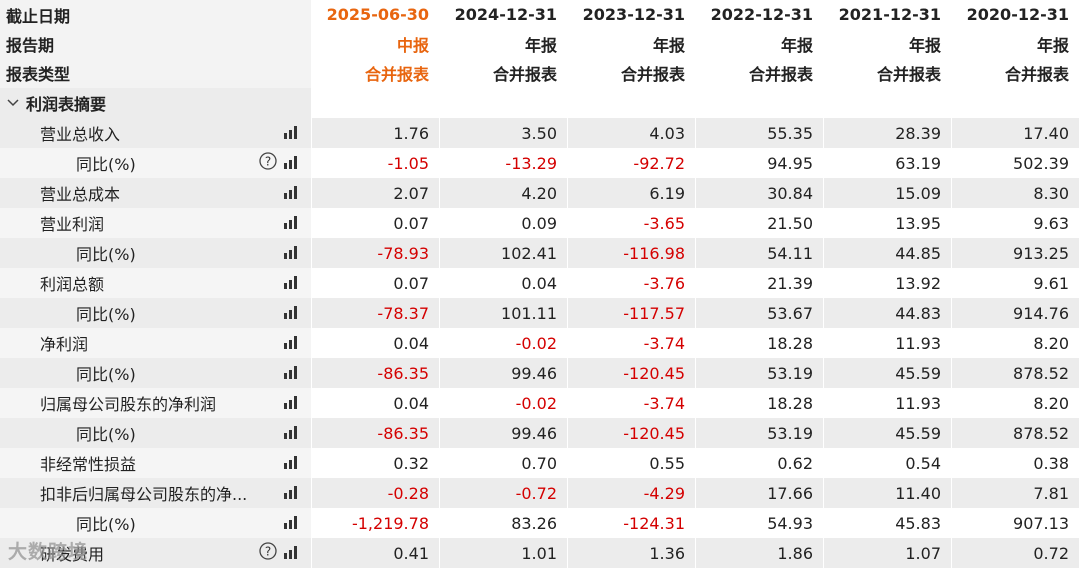 The height and width of the screenshot is (568, 1080). I want to click on data-row: 净利润 0.04 -0.02 -3.74 18.28 11.93 8.20, so click(540, 343).